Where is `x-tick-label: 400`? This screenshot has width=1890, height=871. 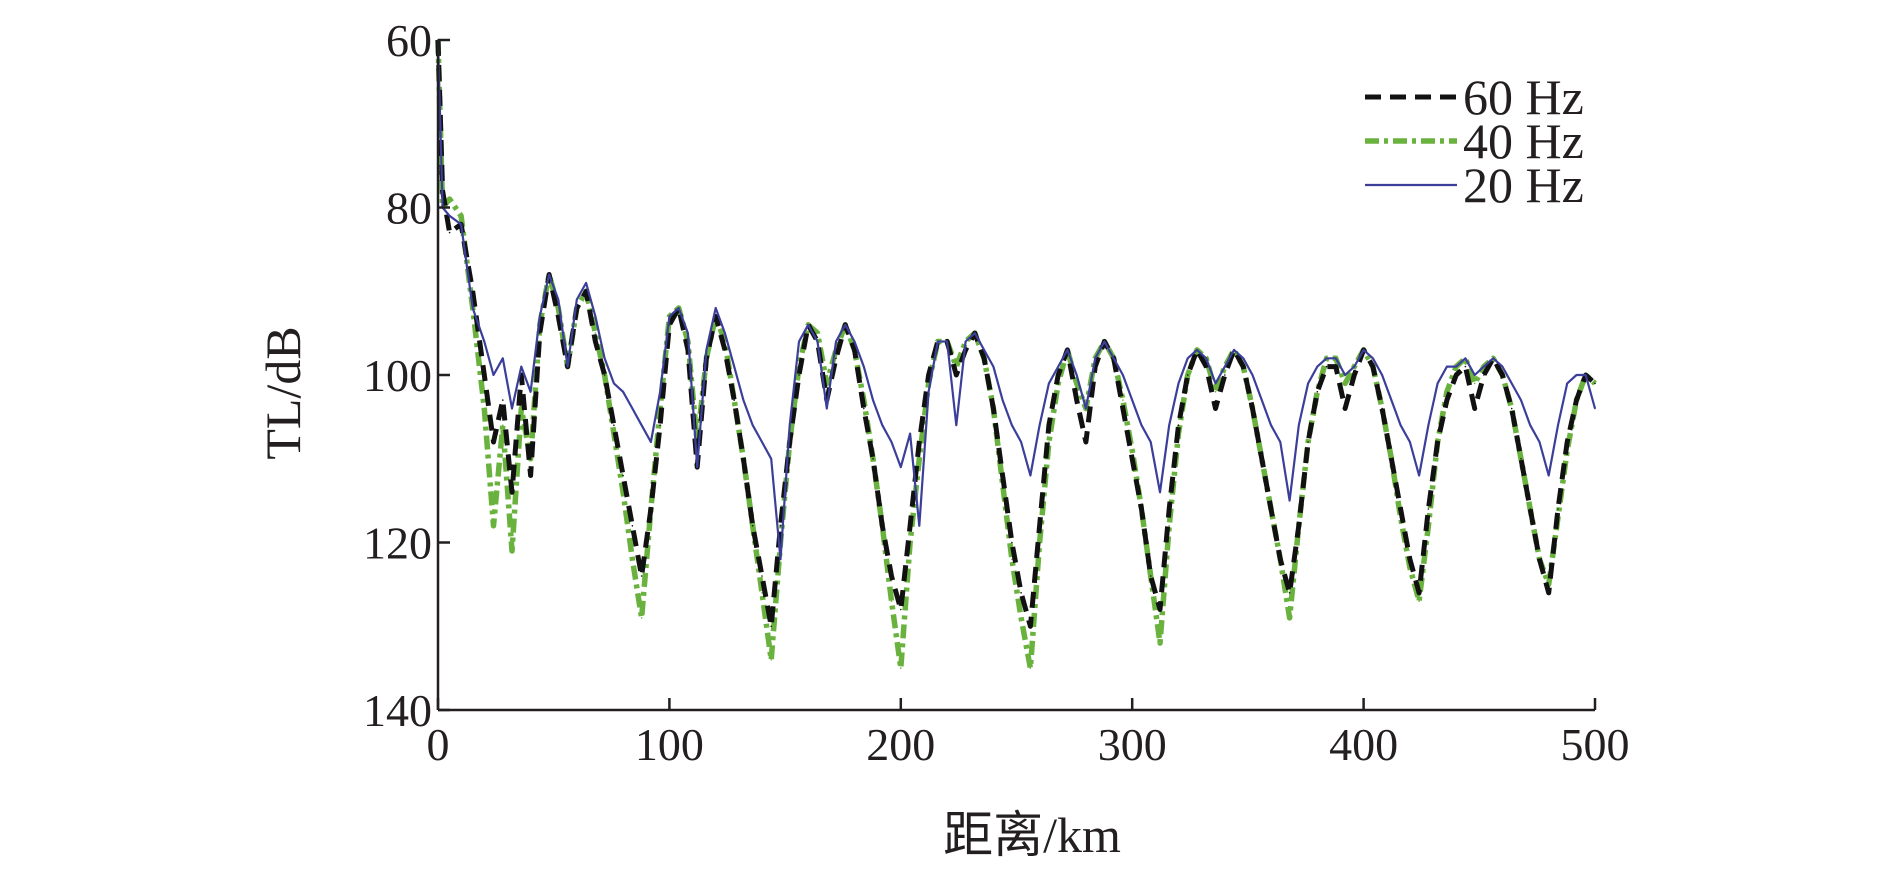
x-tick-label: 400 is located at coordinates (1363, 744).